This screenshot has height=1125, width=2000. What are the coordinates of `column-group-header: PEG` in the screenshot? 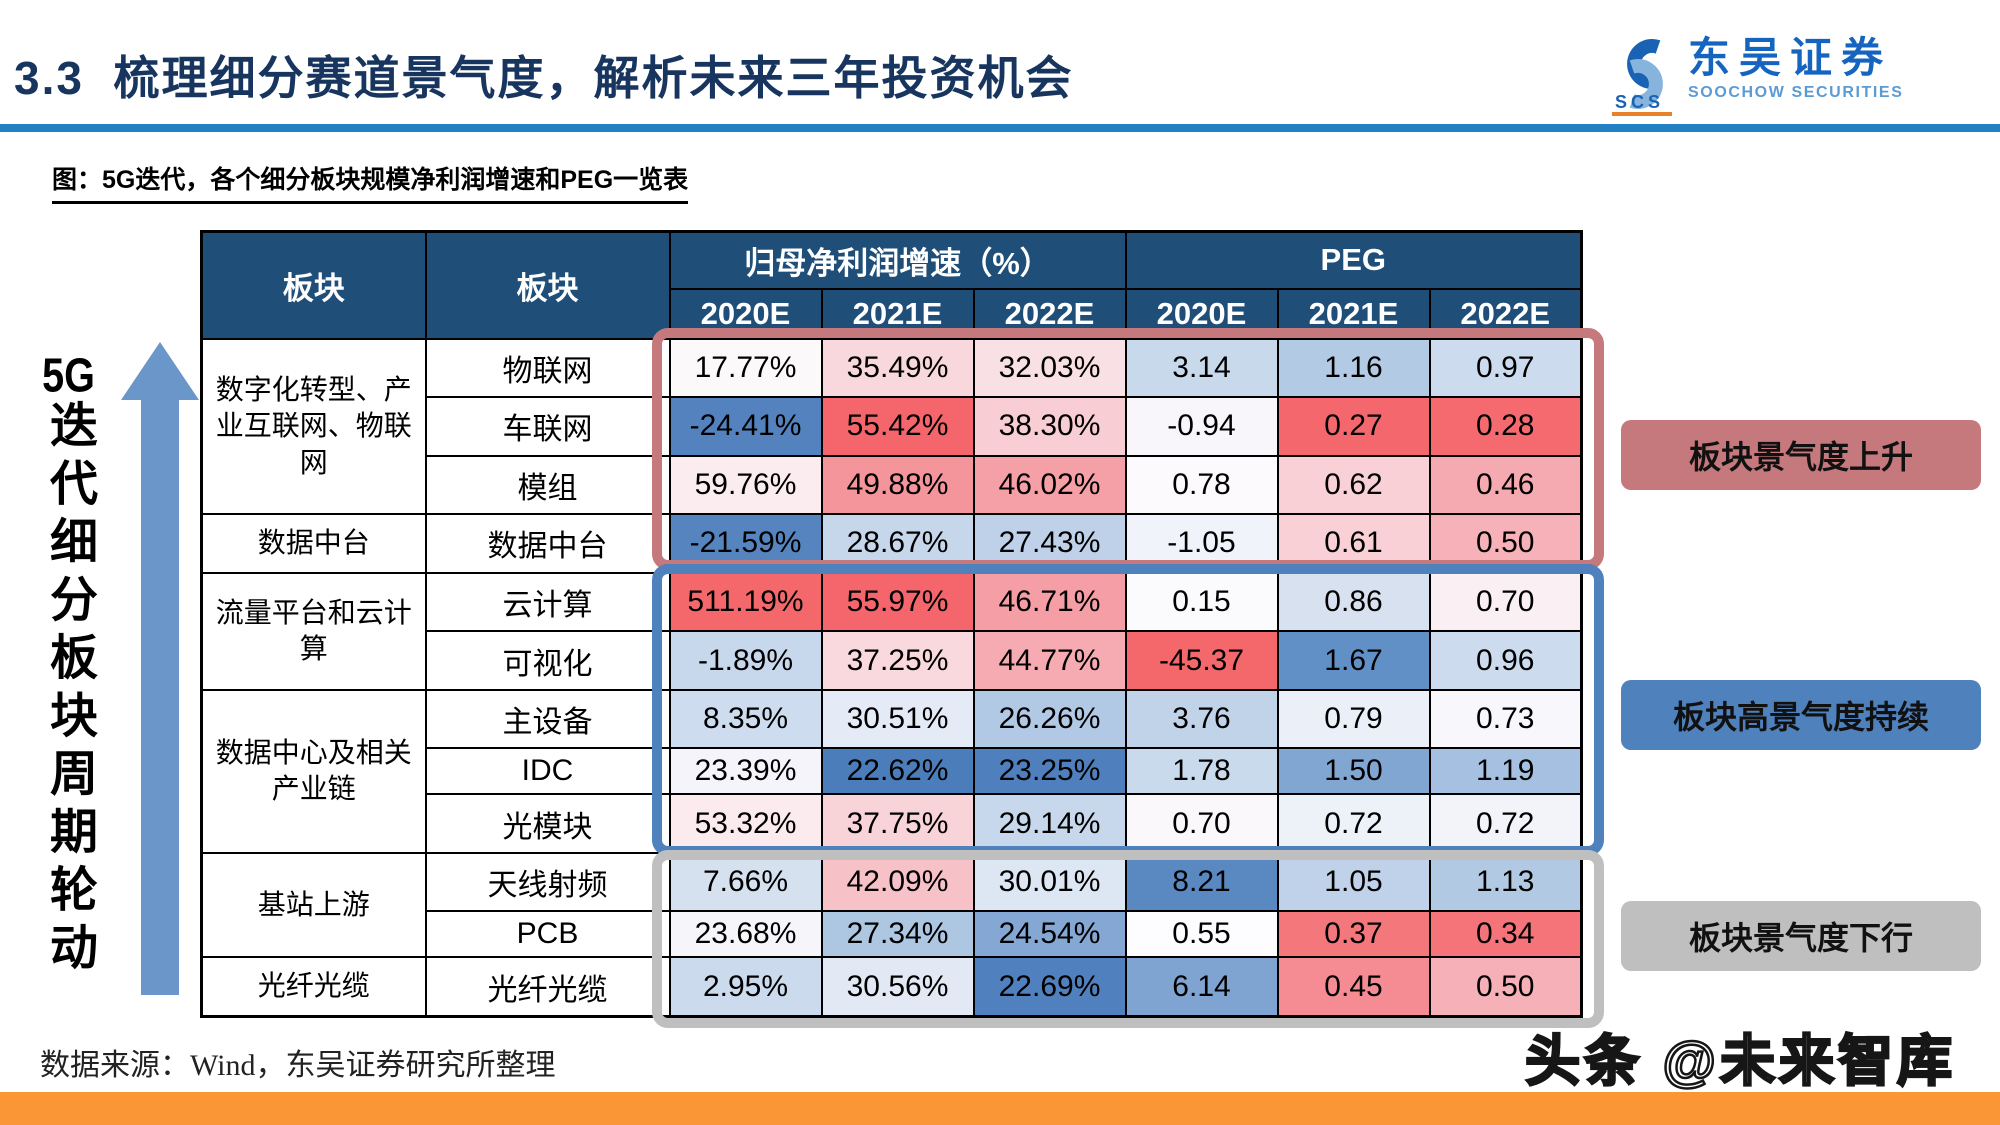 It's located at (1353, 260).